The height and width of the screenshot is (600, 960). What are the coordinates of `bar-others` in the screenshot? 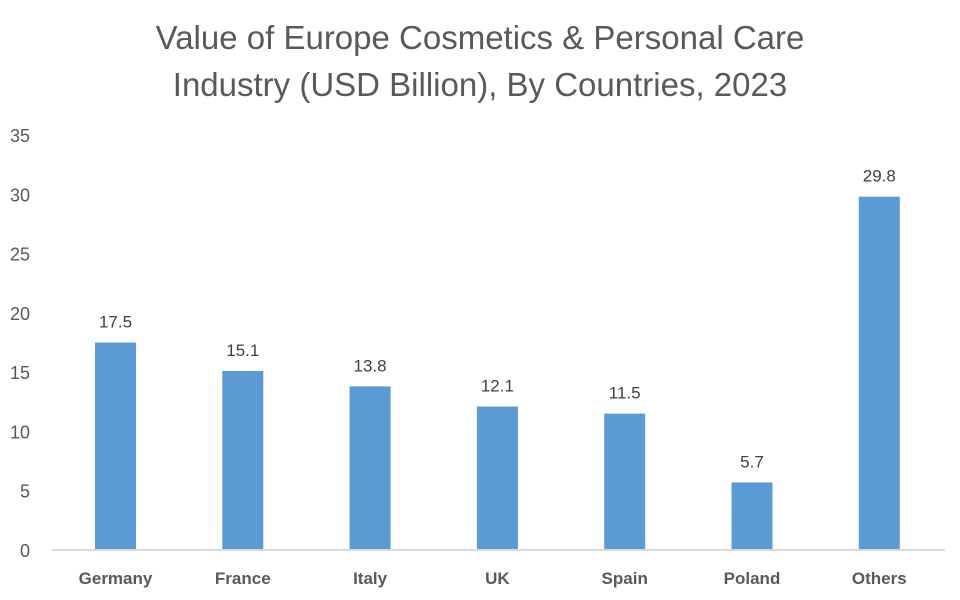 It's located at (879, 373).